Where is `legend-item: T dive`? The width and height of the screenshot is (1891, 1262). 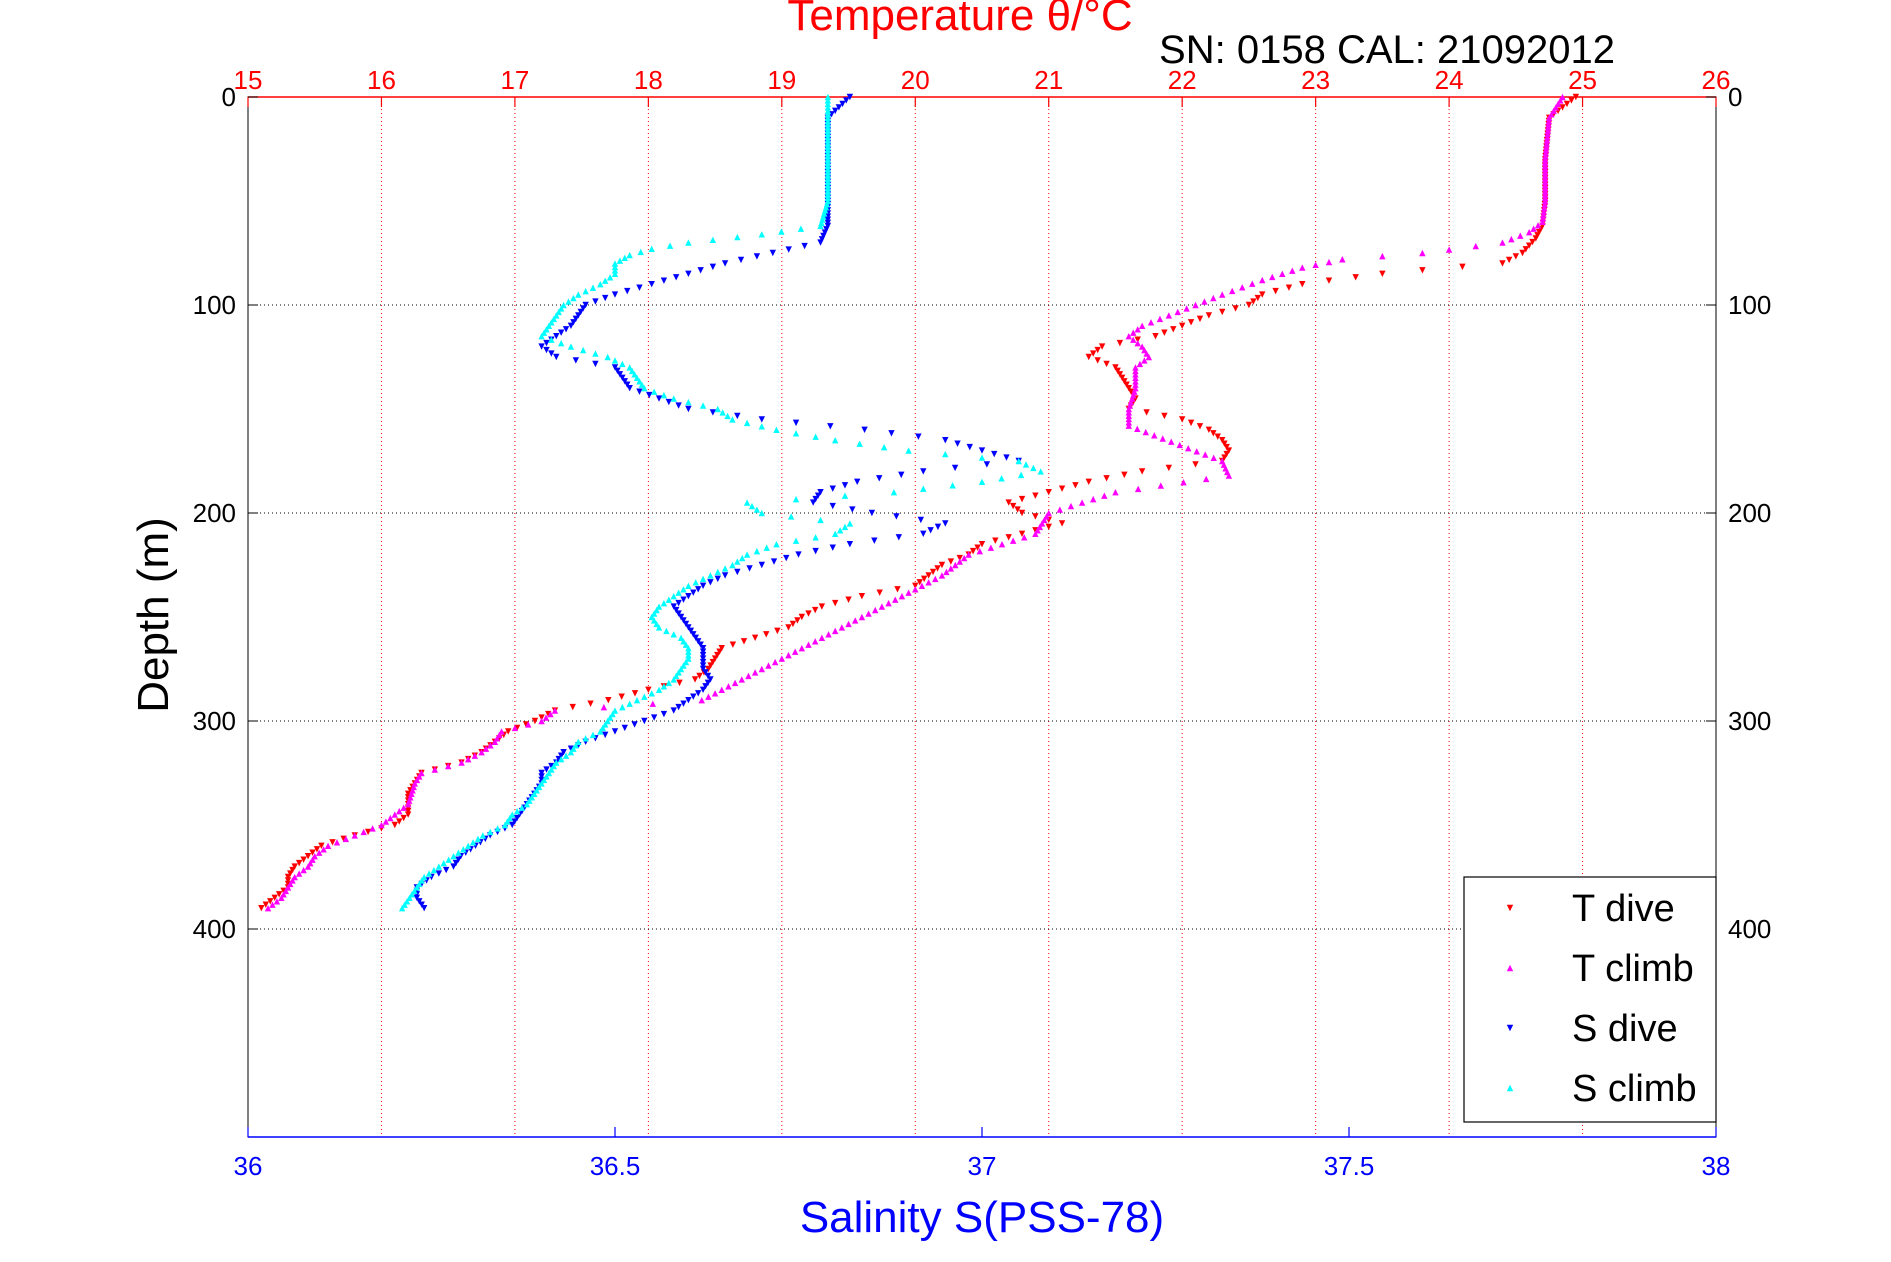
legend-item: T dive is located at coordinates (1590, 909).